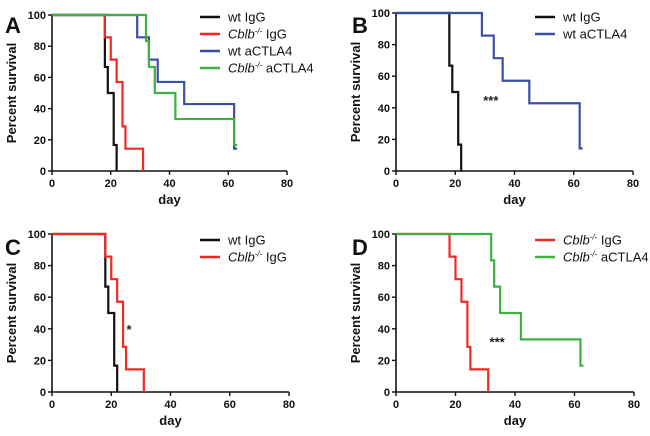 Image resolution: width=650 pixels, height=436 pixels. Describe the element at coordinates (129, 329) in the screenshot. I see `significance-annotation: *` at that location.